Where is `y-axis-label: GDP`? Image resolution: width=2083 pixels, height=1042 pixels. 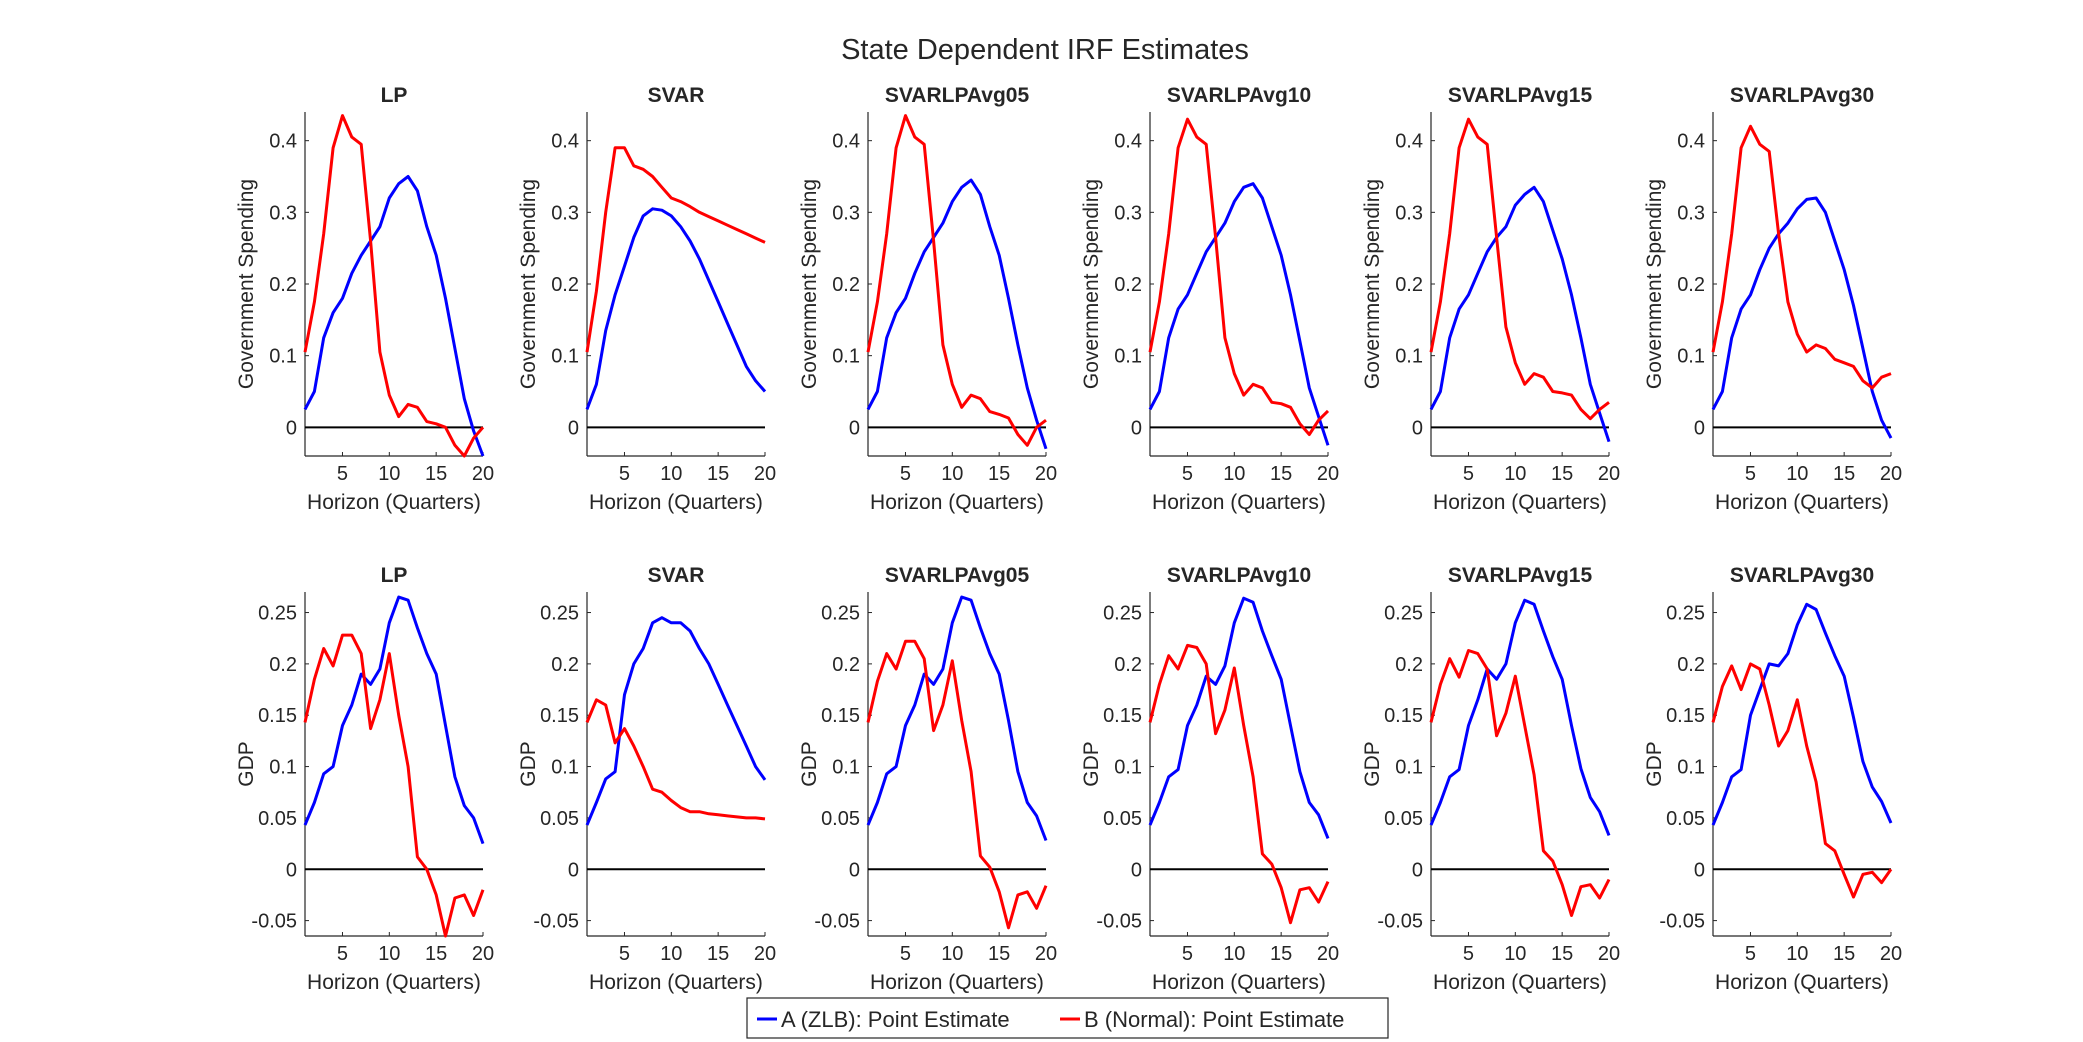 y-axis-label: GDP is located at coordinates (528, 764).